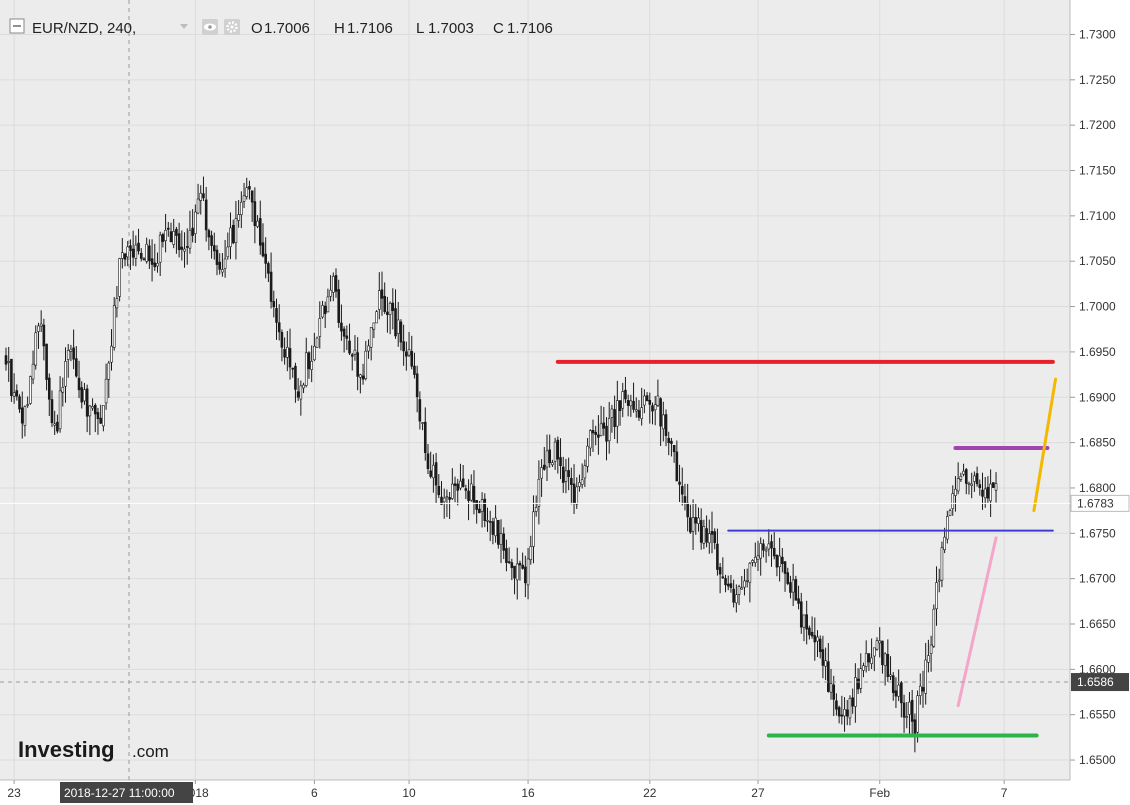 The width and height of the screenshot is (1130, 805). What do you see at coordinates (1095, 503) in the screenshot?
I see `last-price-value: 1.6783` at bounding box center [1095, 503].